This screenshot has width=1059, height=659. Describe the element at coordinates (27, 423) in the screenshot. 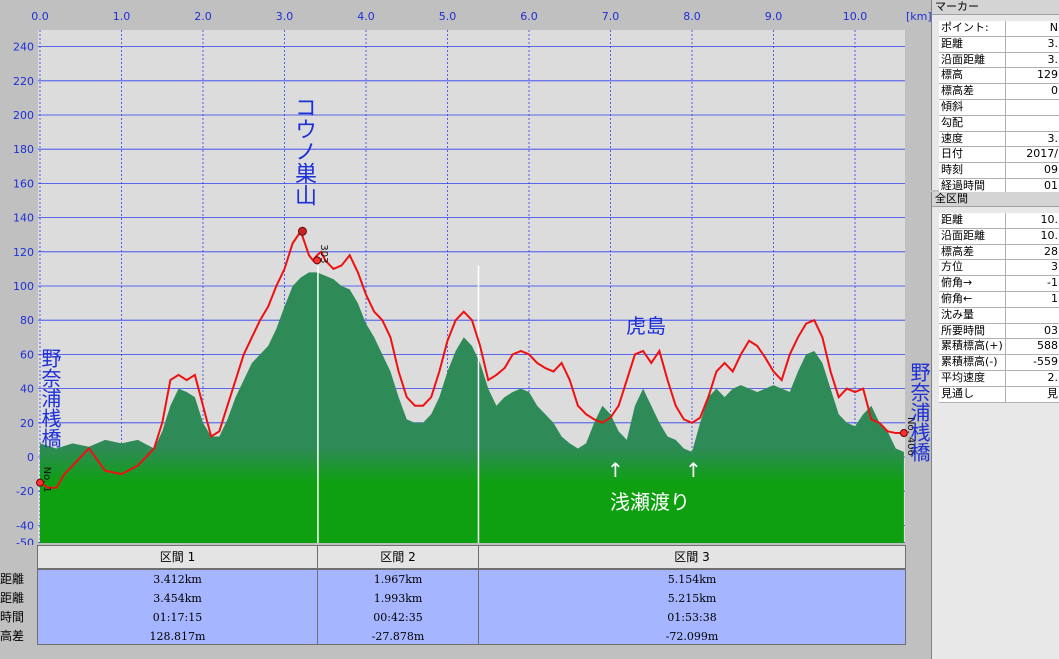

I see `y-tick-label: 20` at that location.